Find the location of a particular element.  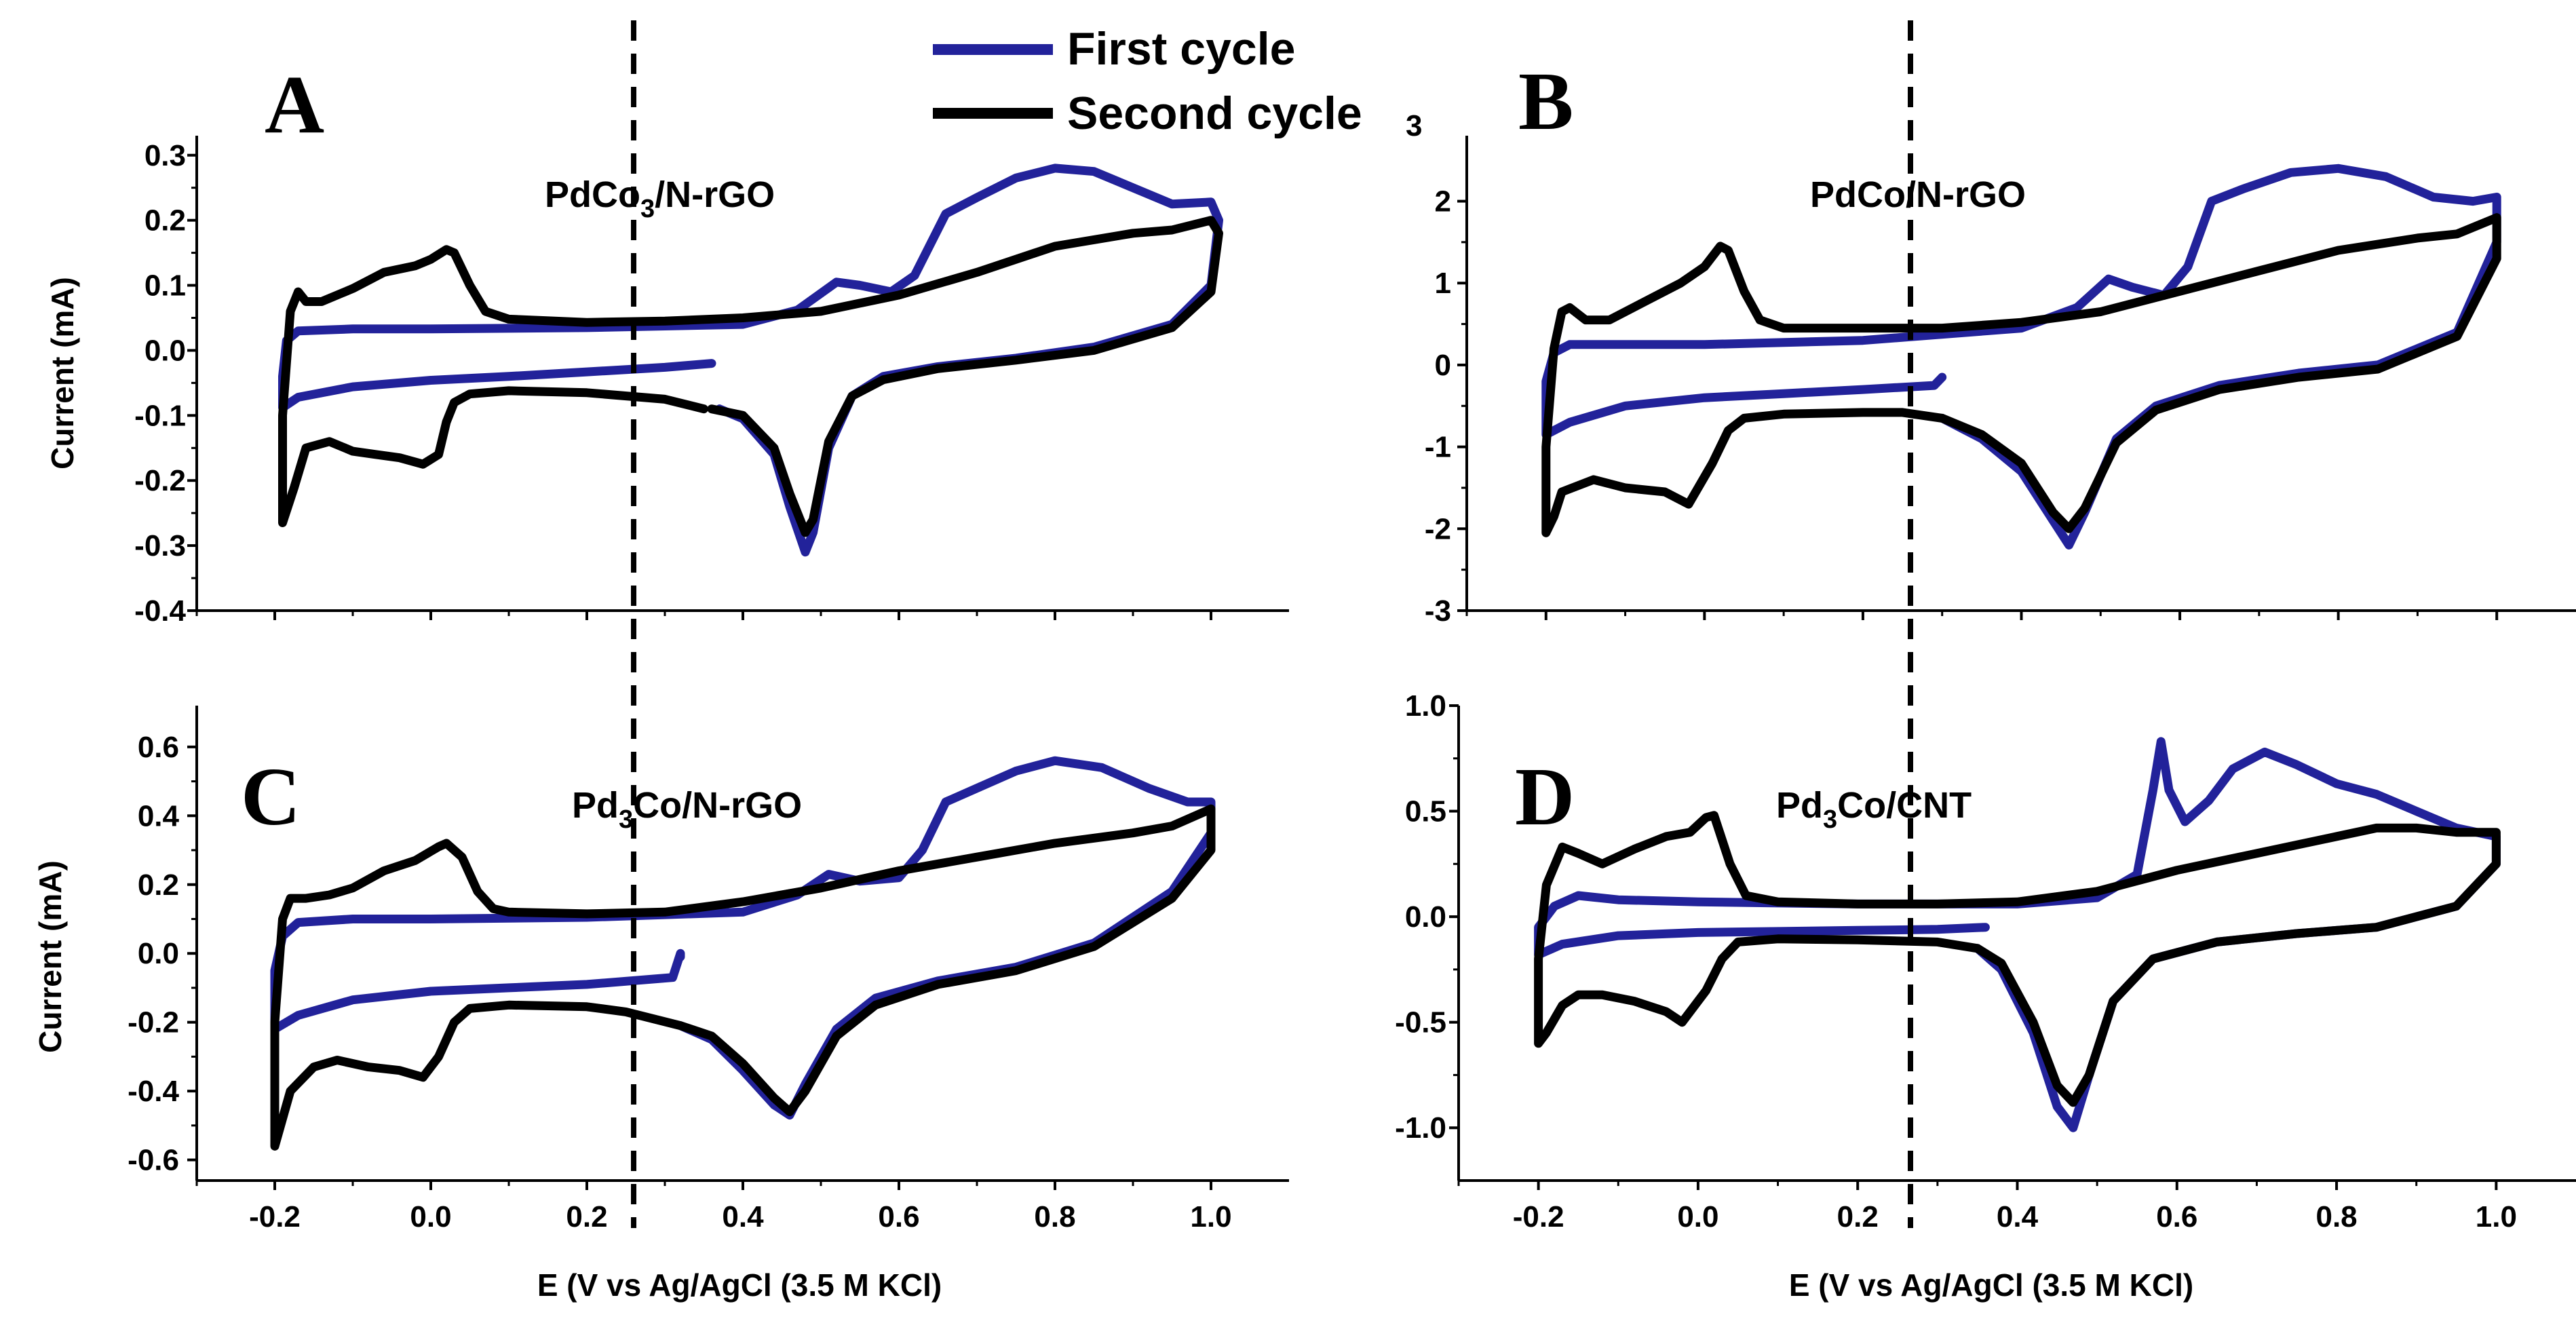

panel-title: Pd3Co/N-rGO is located at coordinates (687, 809).